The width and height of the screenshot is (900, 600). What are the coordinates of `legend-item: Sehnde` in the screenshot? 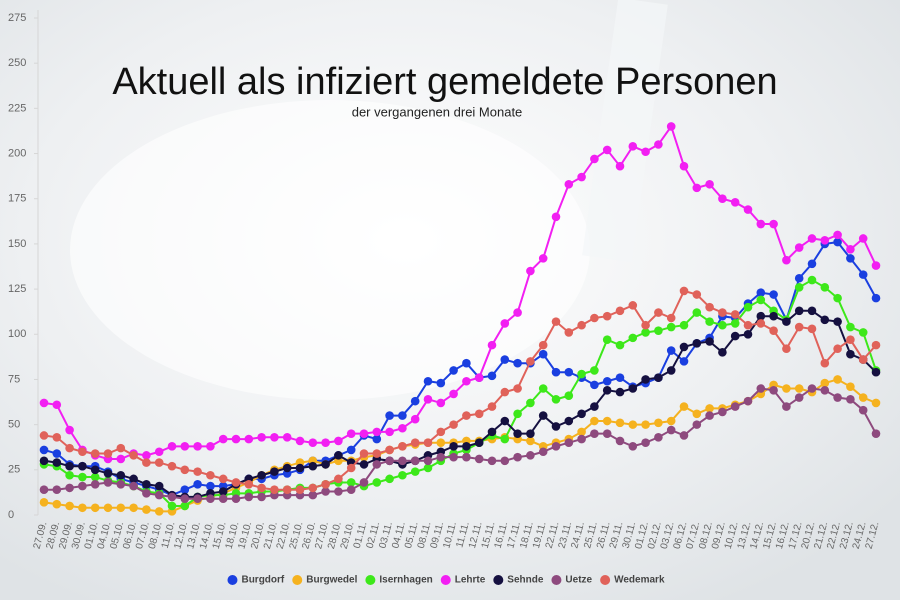 It's located at (518, 580).